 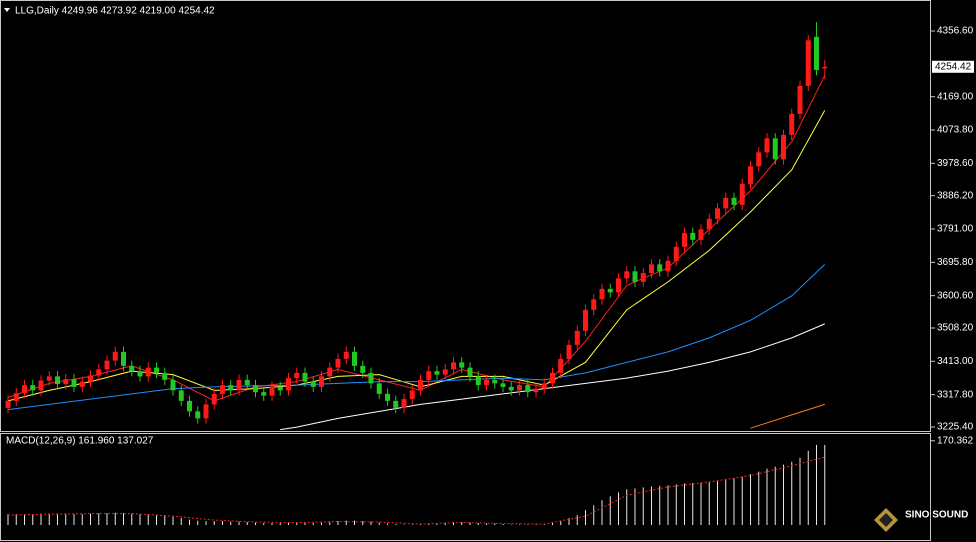 What do you see at coordinates (955, 163) in the screenshot?
I see `y-tick-label: 3978.60` at bounding box center [955, 163].